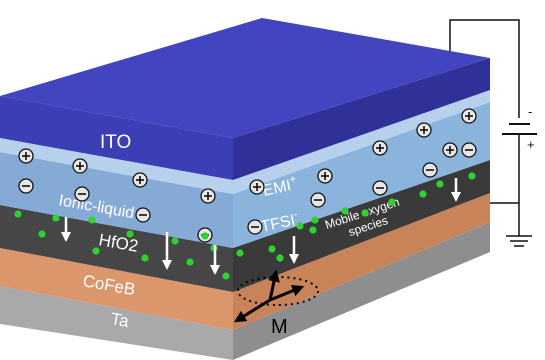 The height and width of the screenshot is (360, 545). I want to click on ta-label: Ta, so click(120, 320).